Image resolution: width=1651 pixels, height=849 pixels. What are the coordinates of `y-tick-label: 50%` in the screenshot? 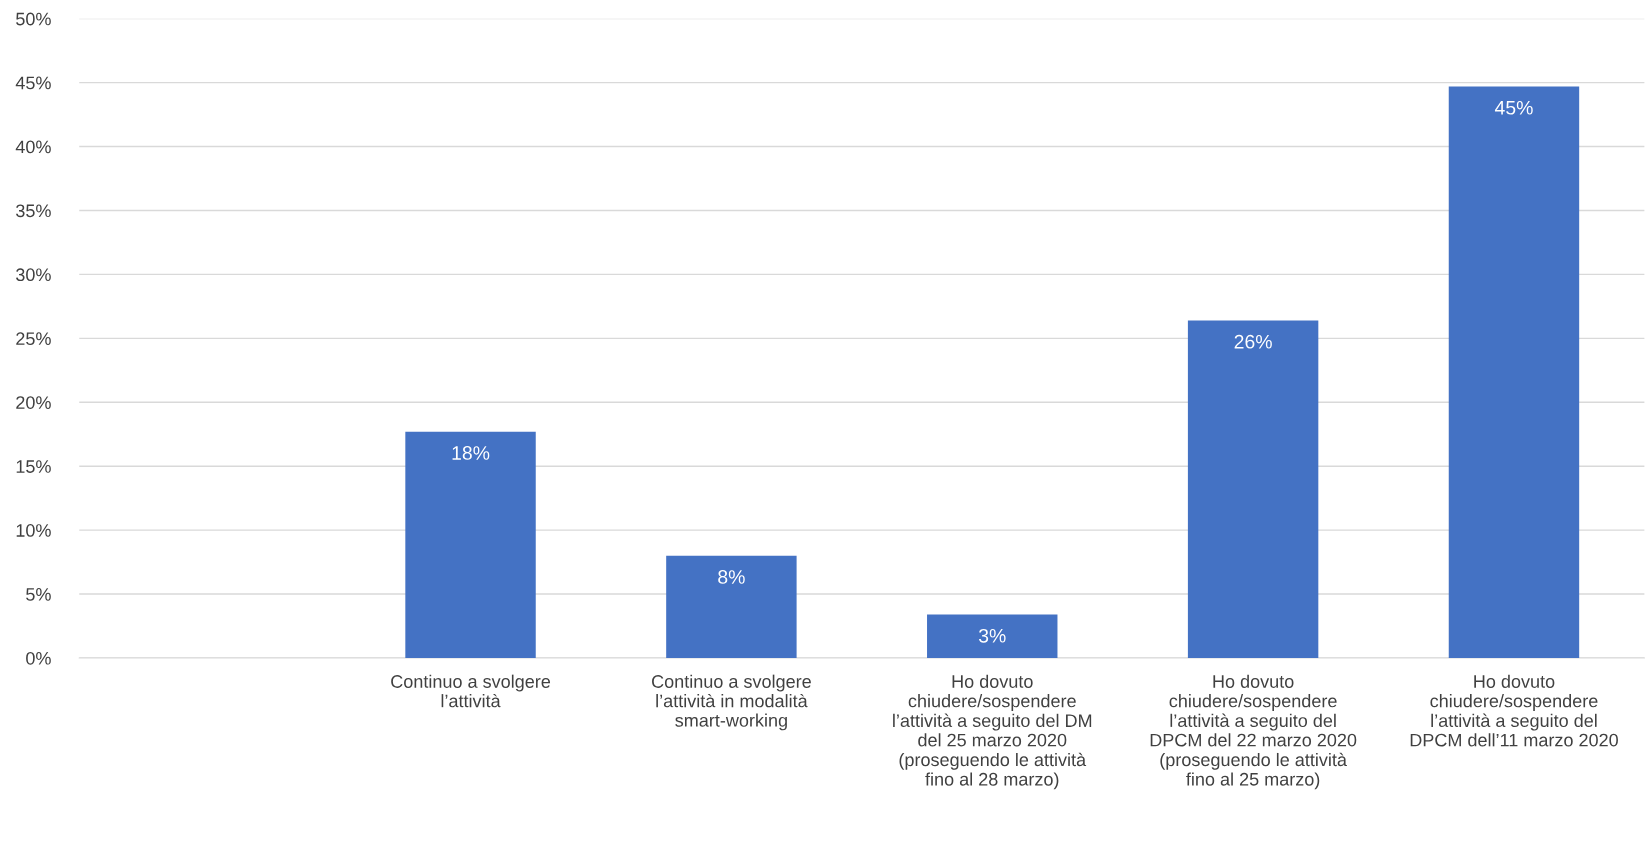 It's located at (33, 19).